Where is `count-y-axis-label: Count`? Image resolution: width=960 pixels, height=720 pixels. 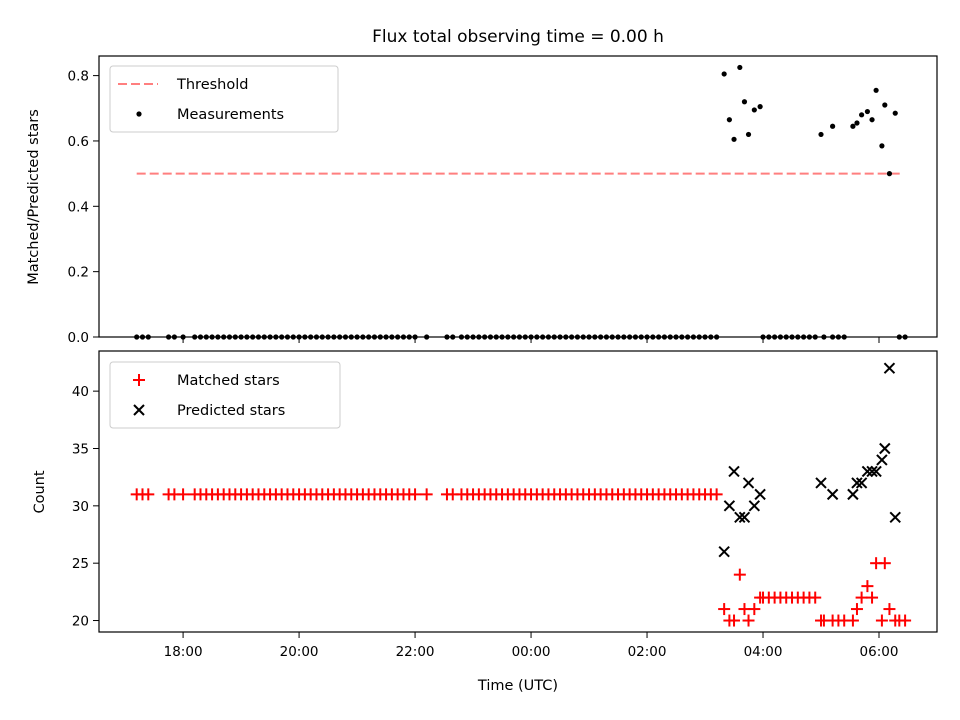 count-y-axis-label: Count is located at coordinates (40, 491).